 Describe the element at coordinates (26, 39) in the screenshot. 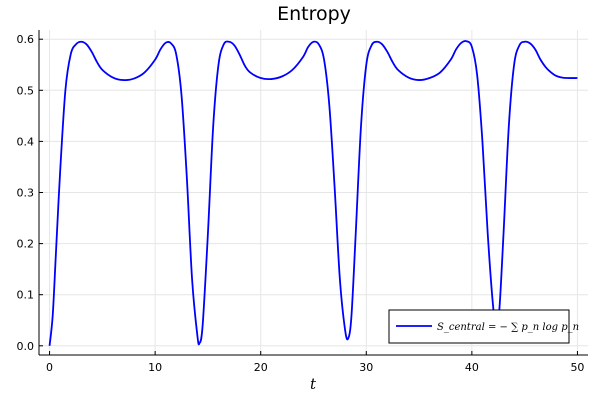

I see `y-tick-label: 0.6` at that location.